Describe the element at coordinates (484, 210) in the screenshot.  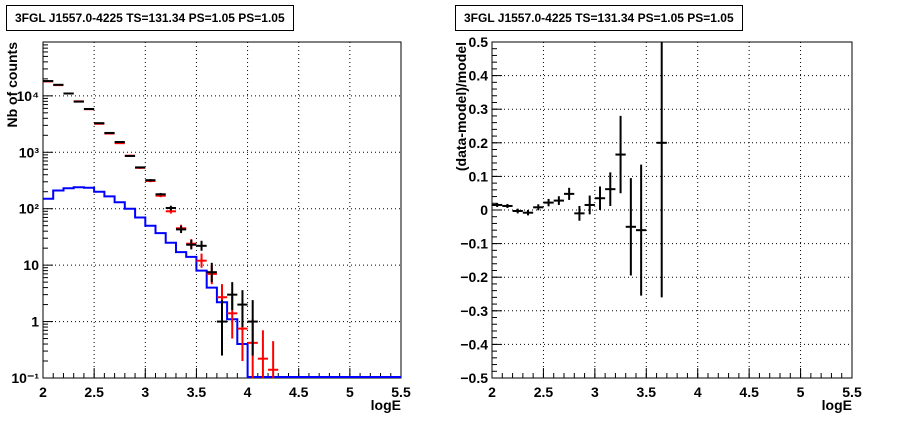
I see `y-tick-label: 0` at that location.